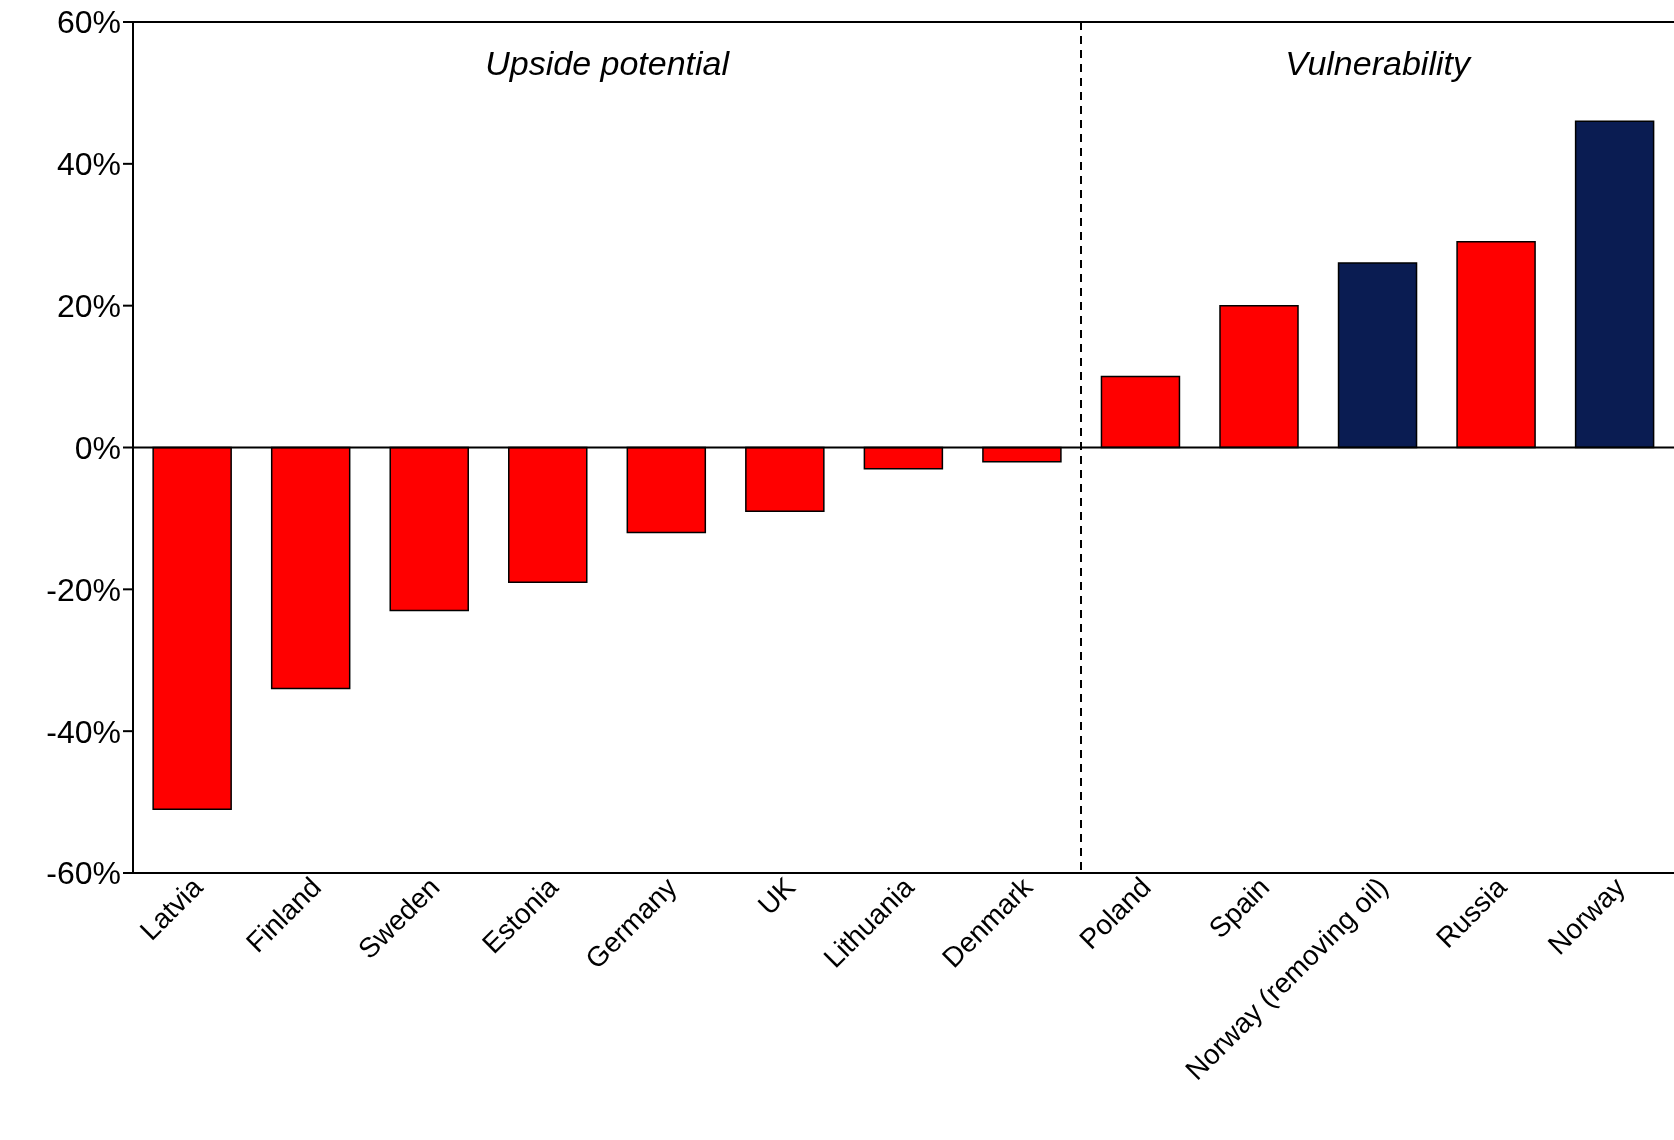 This screenshot has width=1674, height=1140. What do you see at coordinates (607, 63) in the screenshot?
I see `annotation: Upside potential` at bounding box center [607, 63].